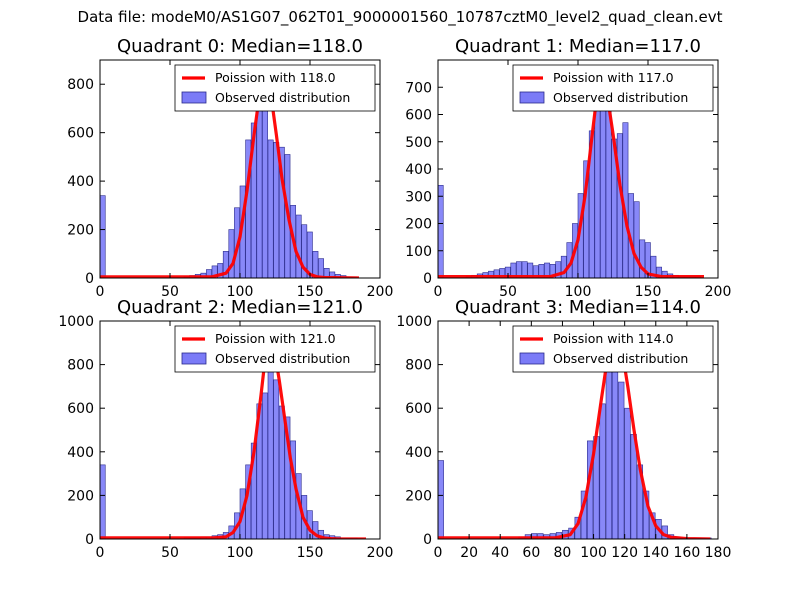 The width and height of the screenshot is (800, 600). Describe the element at coordinates (469, 553) in the screenshot. I see `x-tick-label: 20` at that location.